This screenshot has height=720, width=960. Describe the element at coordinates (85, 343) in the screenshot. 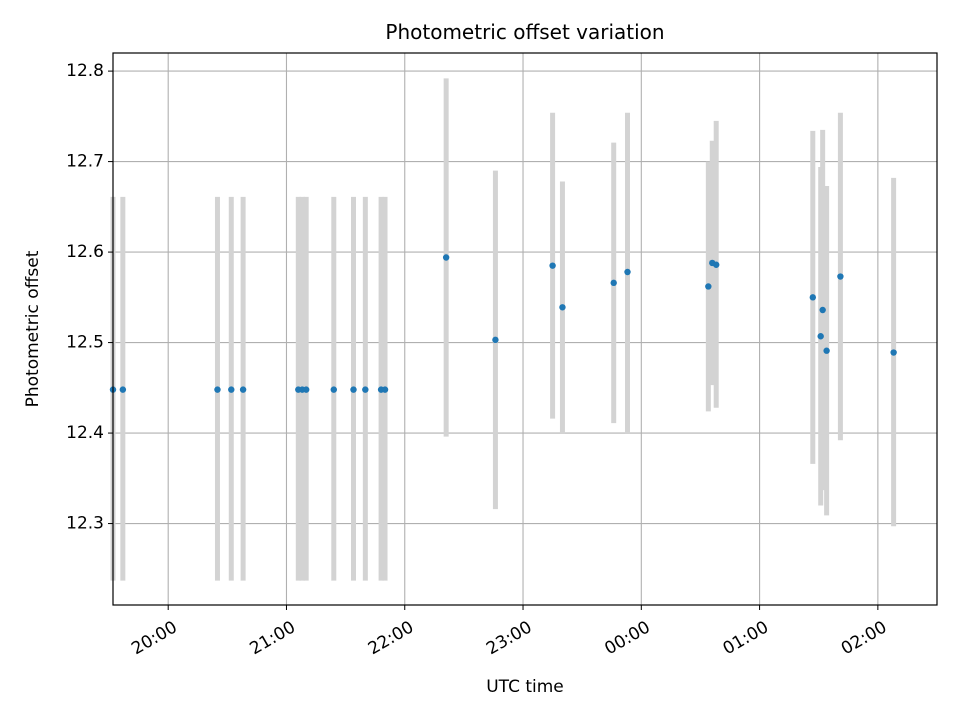

I see `y-tick-label: 12.5` at that location.